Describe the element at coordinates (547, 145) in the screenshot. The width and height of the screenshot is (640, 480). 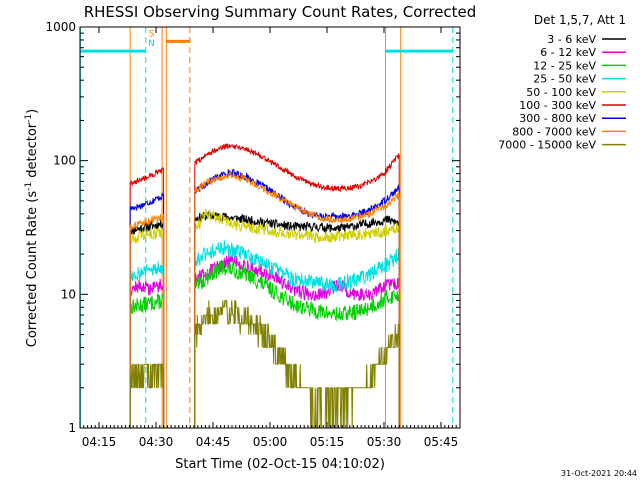
I see `legend-label-8: 7000 - 15000 keV` at that location.